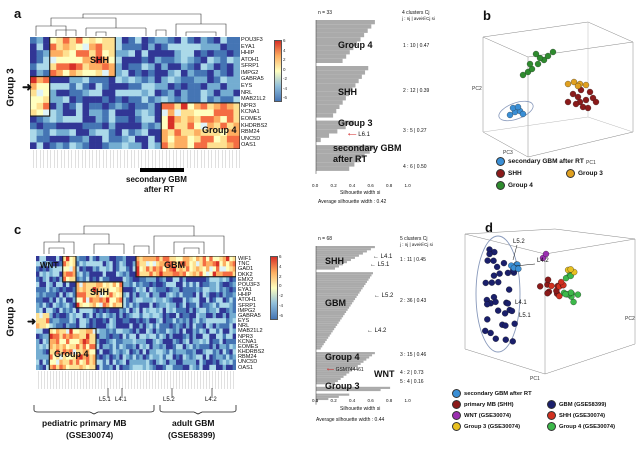  Describe the element at coordinates (352, 185) in the screenshot. I see `silhouette-xtick: 0.4` at that location.